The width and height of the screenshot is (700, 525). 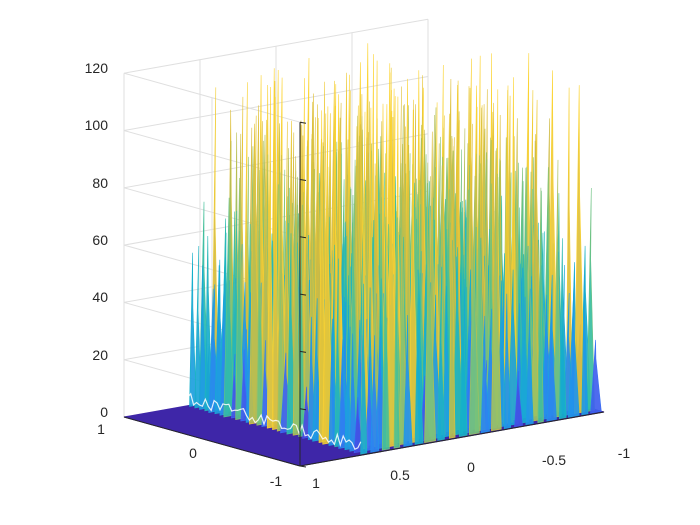 I want to click on x-axis-line, so click(x=452, y=439).